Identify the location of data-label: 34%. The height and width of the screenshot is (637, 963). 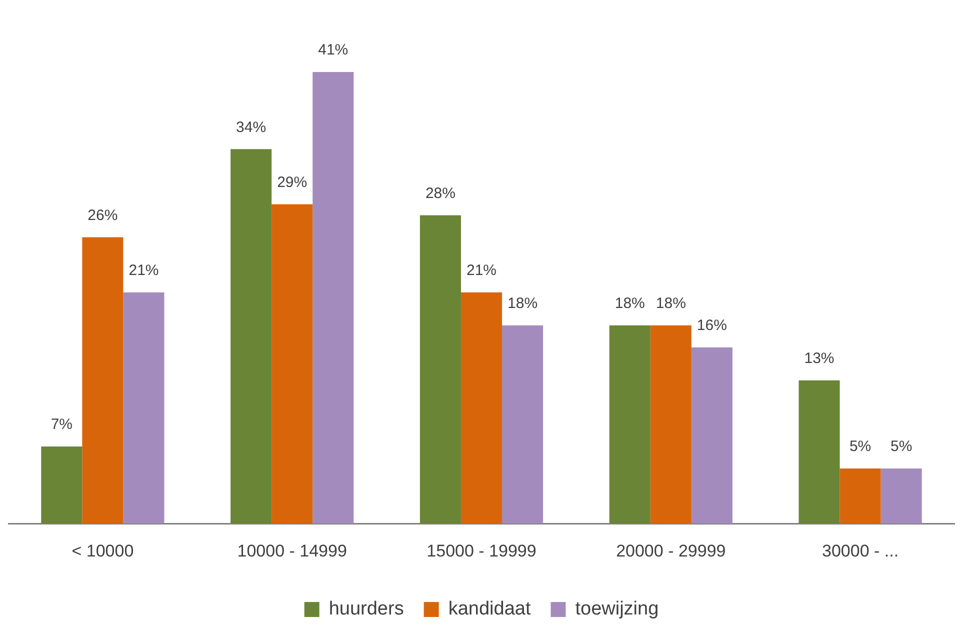
(251, 127).